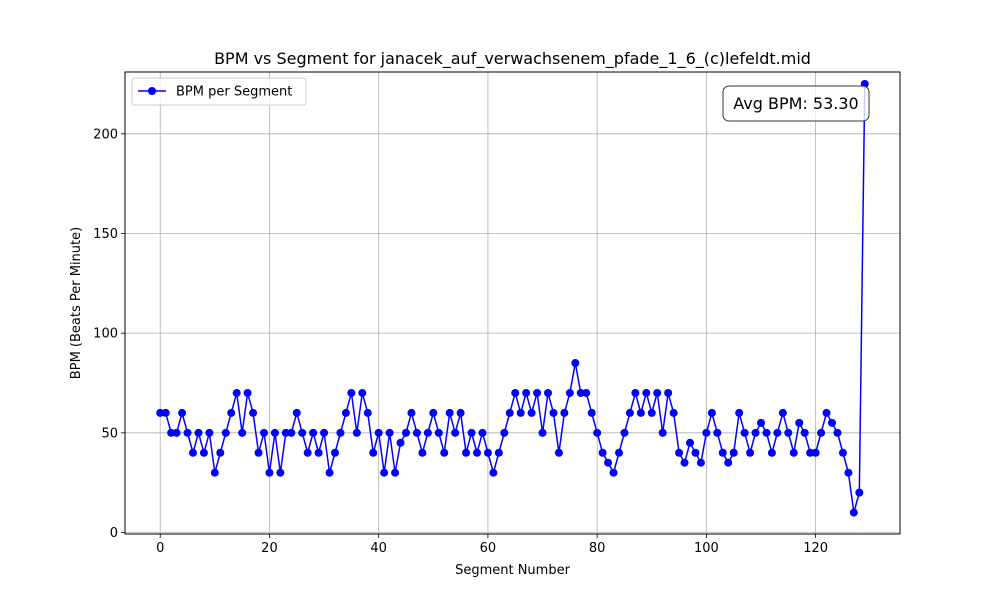 This screenshot has width=1000, height=600. Describe the element at coordinates (105, 334) in the screenshot. I see `y-tick-label: 100` at that location.